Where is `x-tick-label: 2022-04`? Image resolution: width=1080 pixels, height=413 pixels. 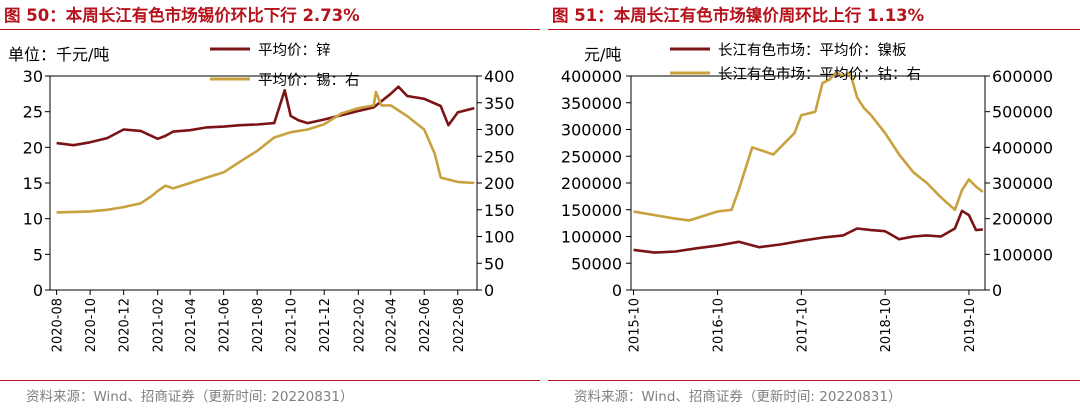 x-tick-label: 2022-04 is located at coordinates (392, 325).